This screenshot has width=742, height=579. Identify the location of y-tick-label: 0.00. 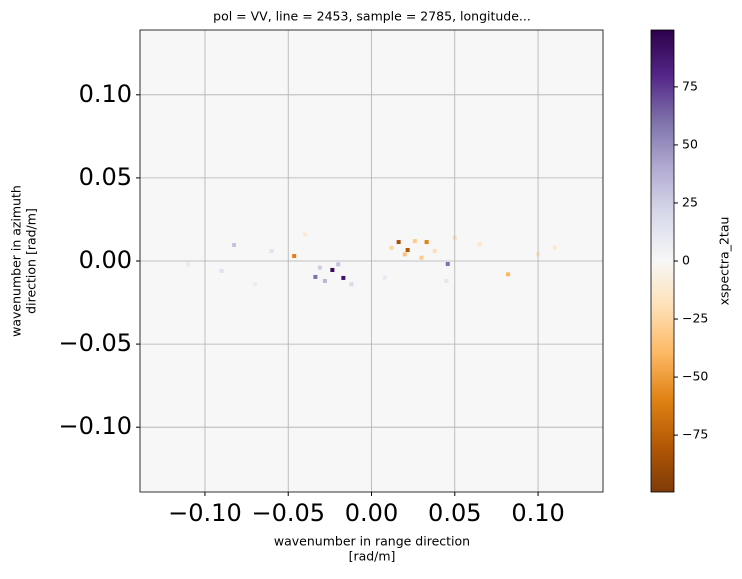
(105, 260).